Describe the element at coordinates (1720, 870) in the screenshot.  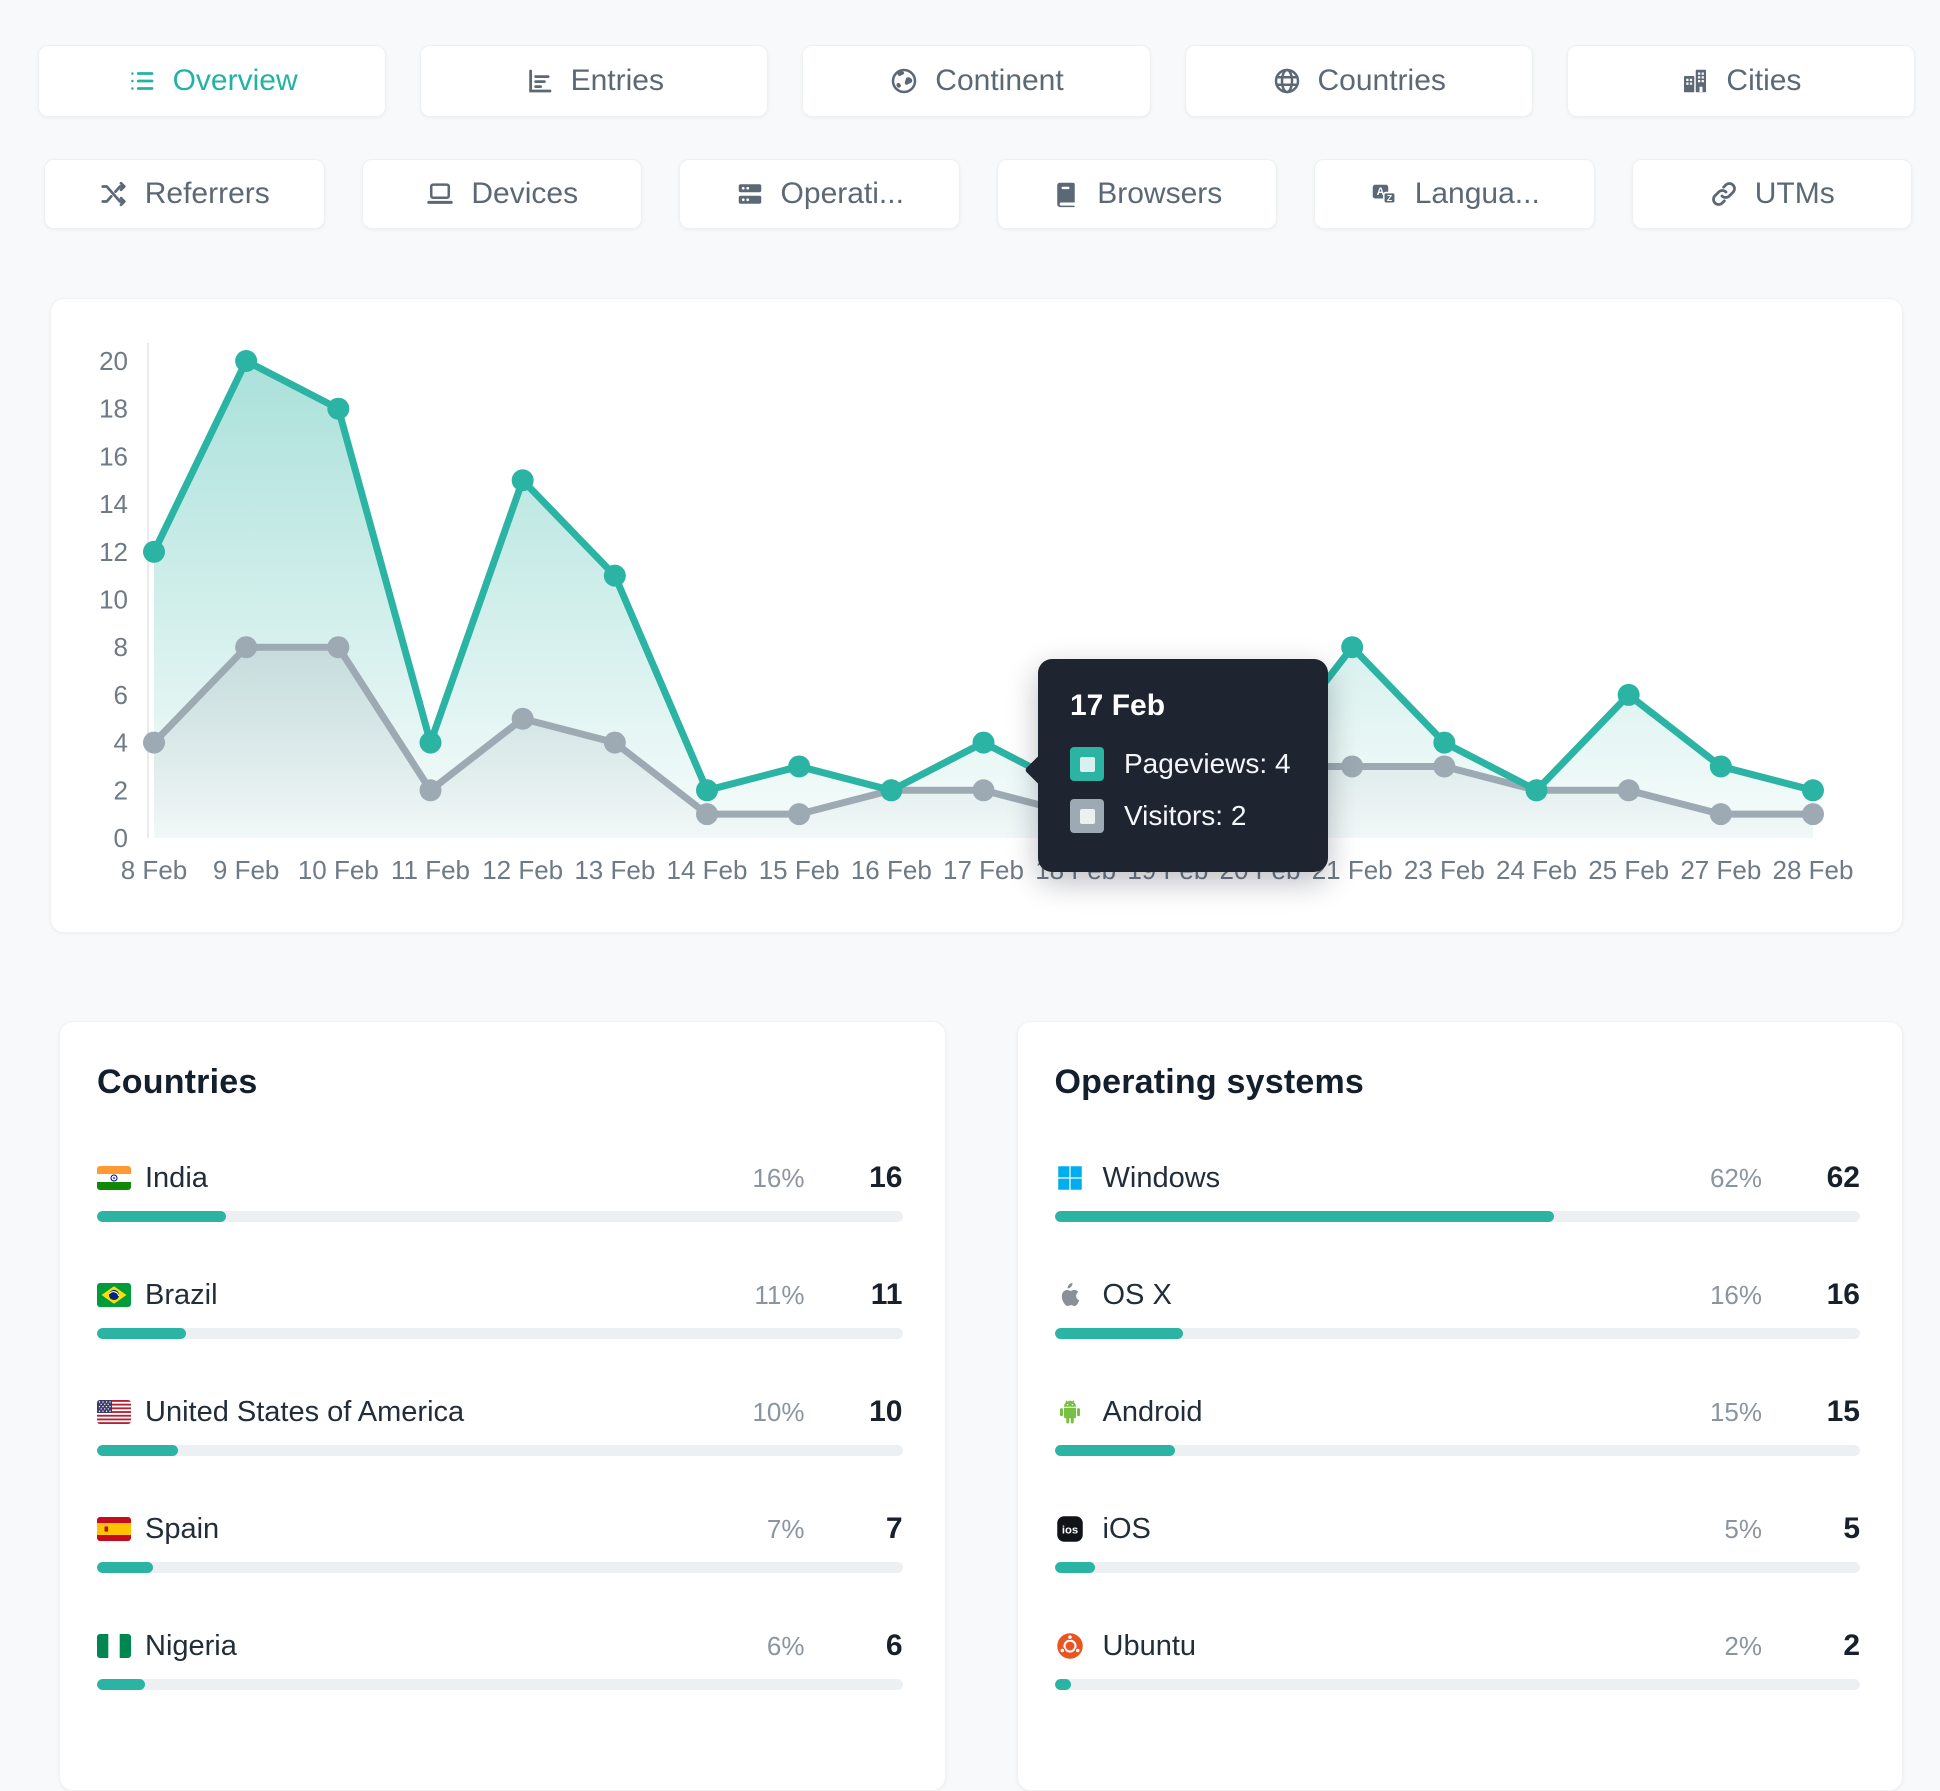
I see `svg-text: 27 Feb` at that location.